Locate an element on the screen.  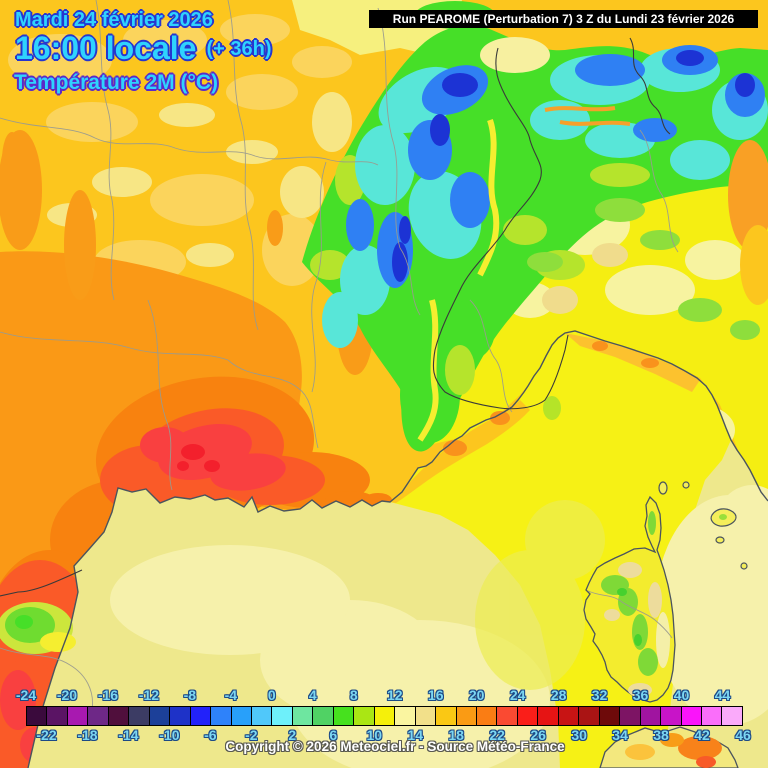
scale-cell--18to-16 is located at coordinates (98, 716).